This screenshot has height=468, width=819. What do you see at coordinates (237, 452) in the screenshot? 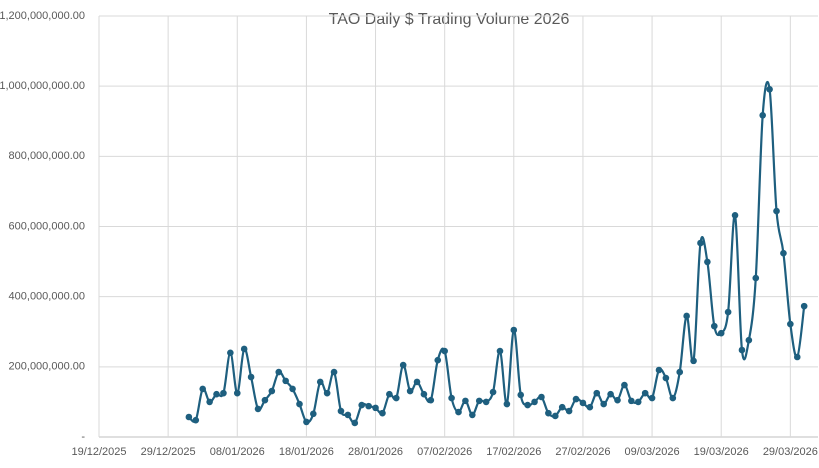
I see `x-tick-label: 08/01/2026` at bounding box center [237, 452].